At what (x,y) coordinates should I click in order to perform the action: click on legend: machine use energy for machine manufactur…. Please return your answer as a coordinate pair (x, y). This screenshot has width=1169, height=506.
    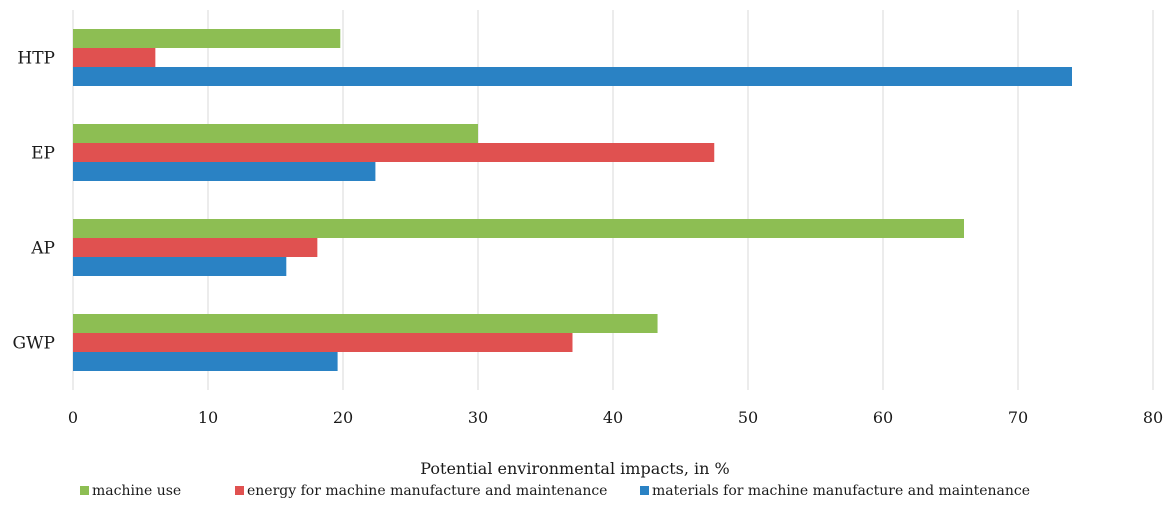
    Looking at the image, I should click on (555, 491).